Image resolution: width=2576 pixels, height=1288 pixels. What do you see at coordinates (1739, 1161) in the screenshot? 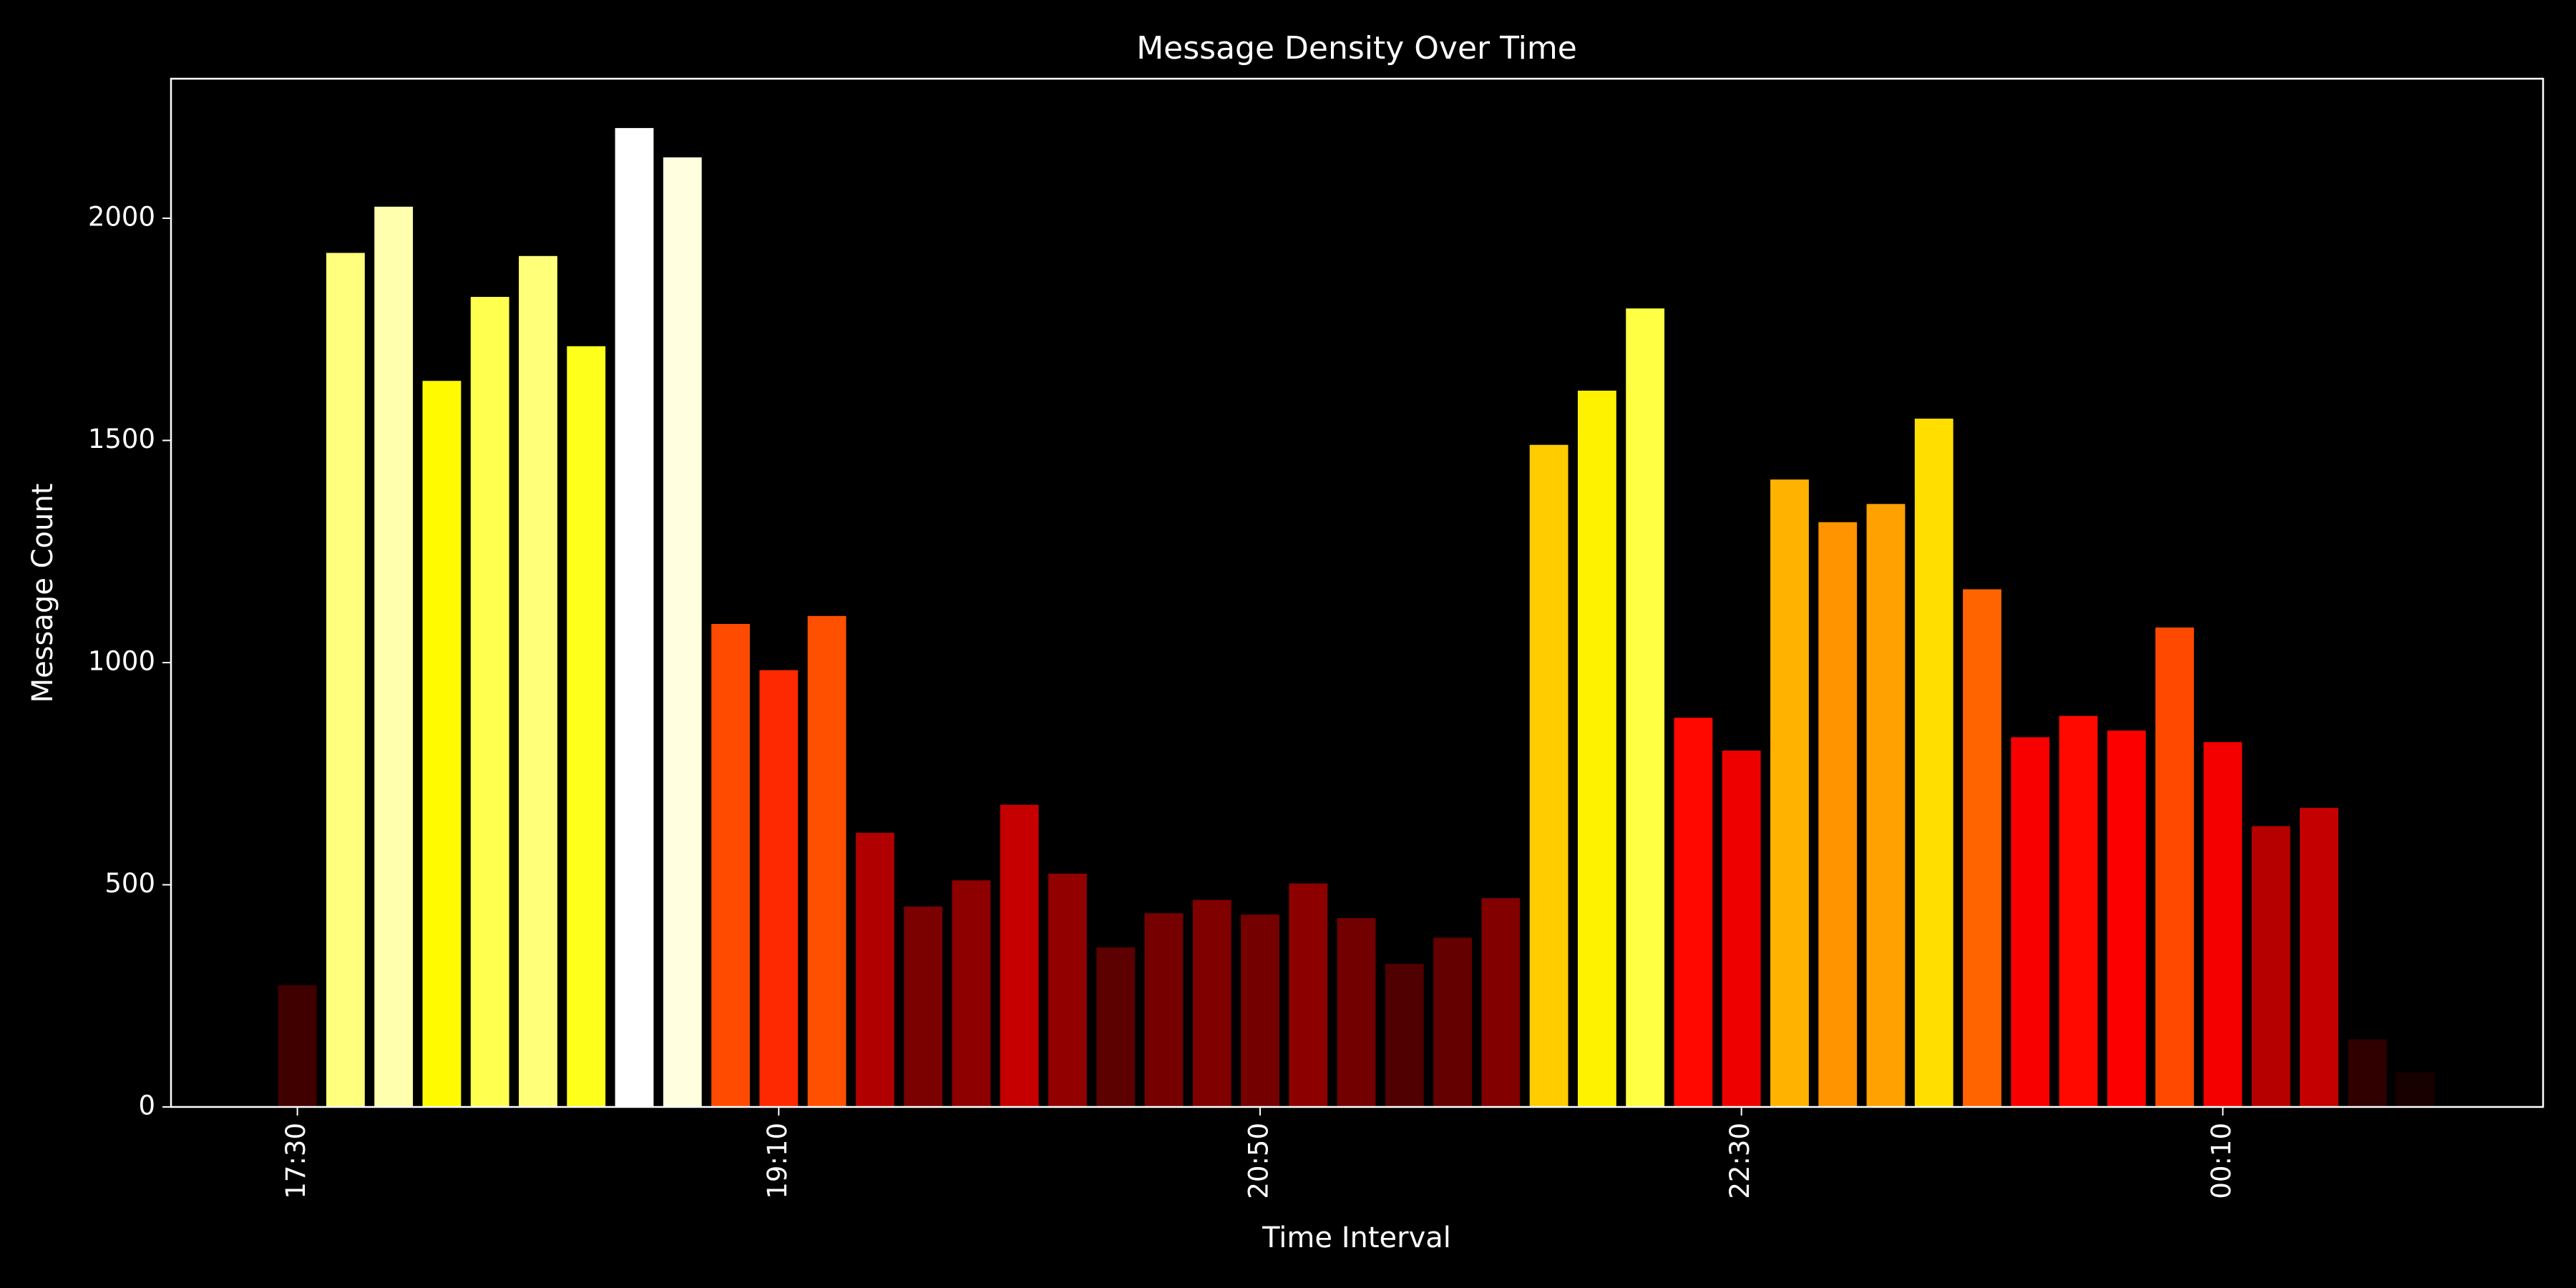
I see `x-tick-label: 22:30` at bounding box center [1739, 1161].